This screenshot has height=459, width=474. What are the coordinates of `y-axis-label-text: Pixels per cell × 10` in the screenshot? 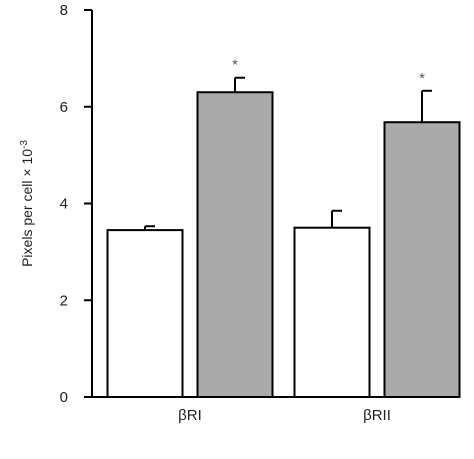 It's located at (27, 208).